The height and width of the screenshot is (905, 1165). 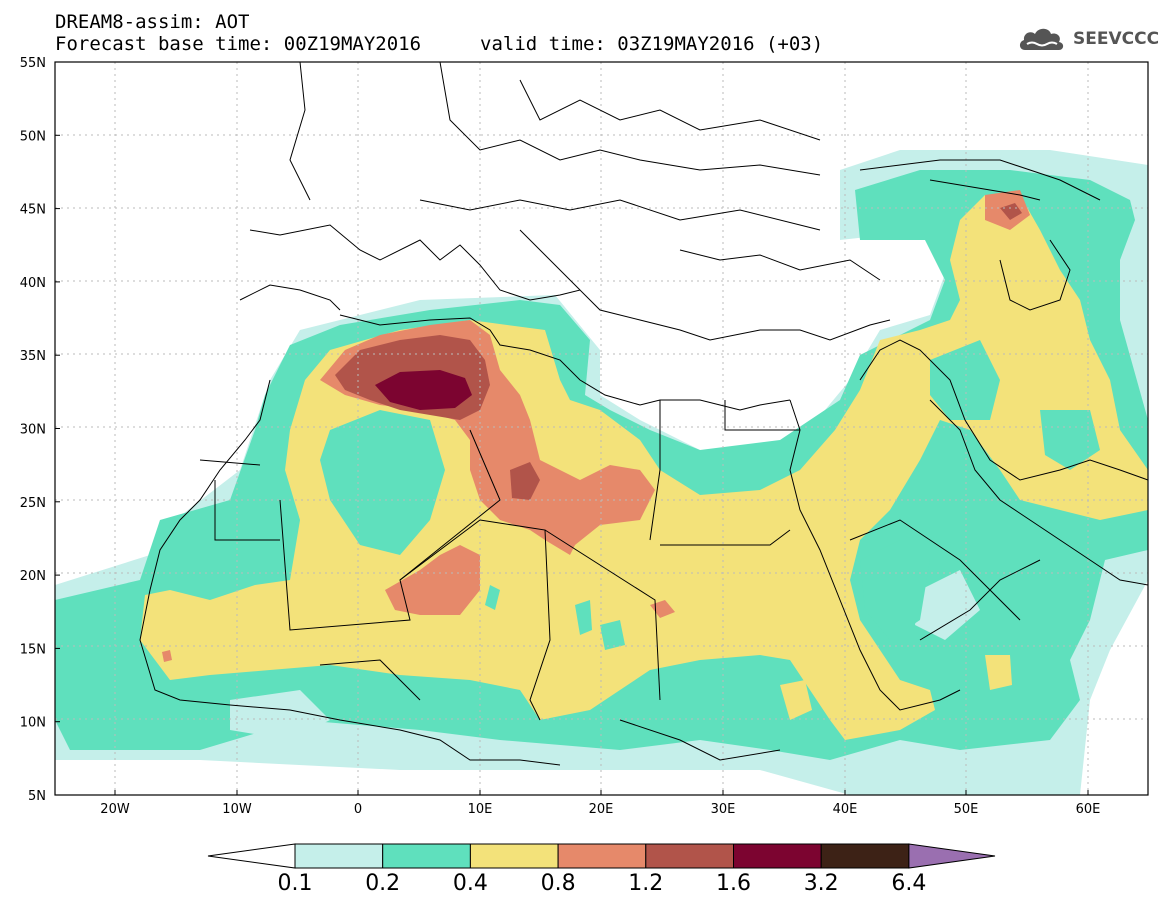 I want to click on colorbar-label: 3.2, so click(x=821, y=883).